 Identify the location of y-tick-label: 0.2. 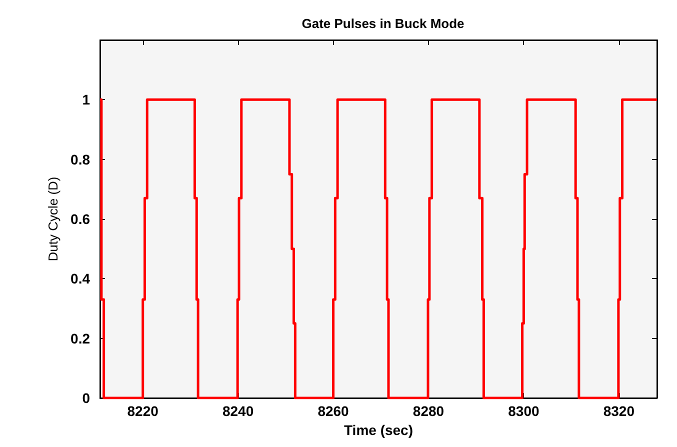
(80, 338).